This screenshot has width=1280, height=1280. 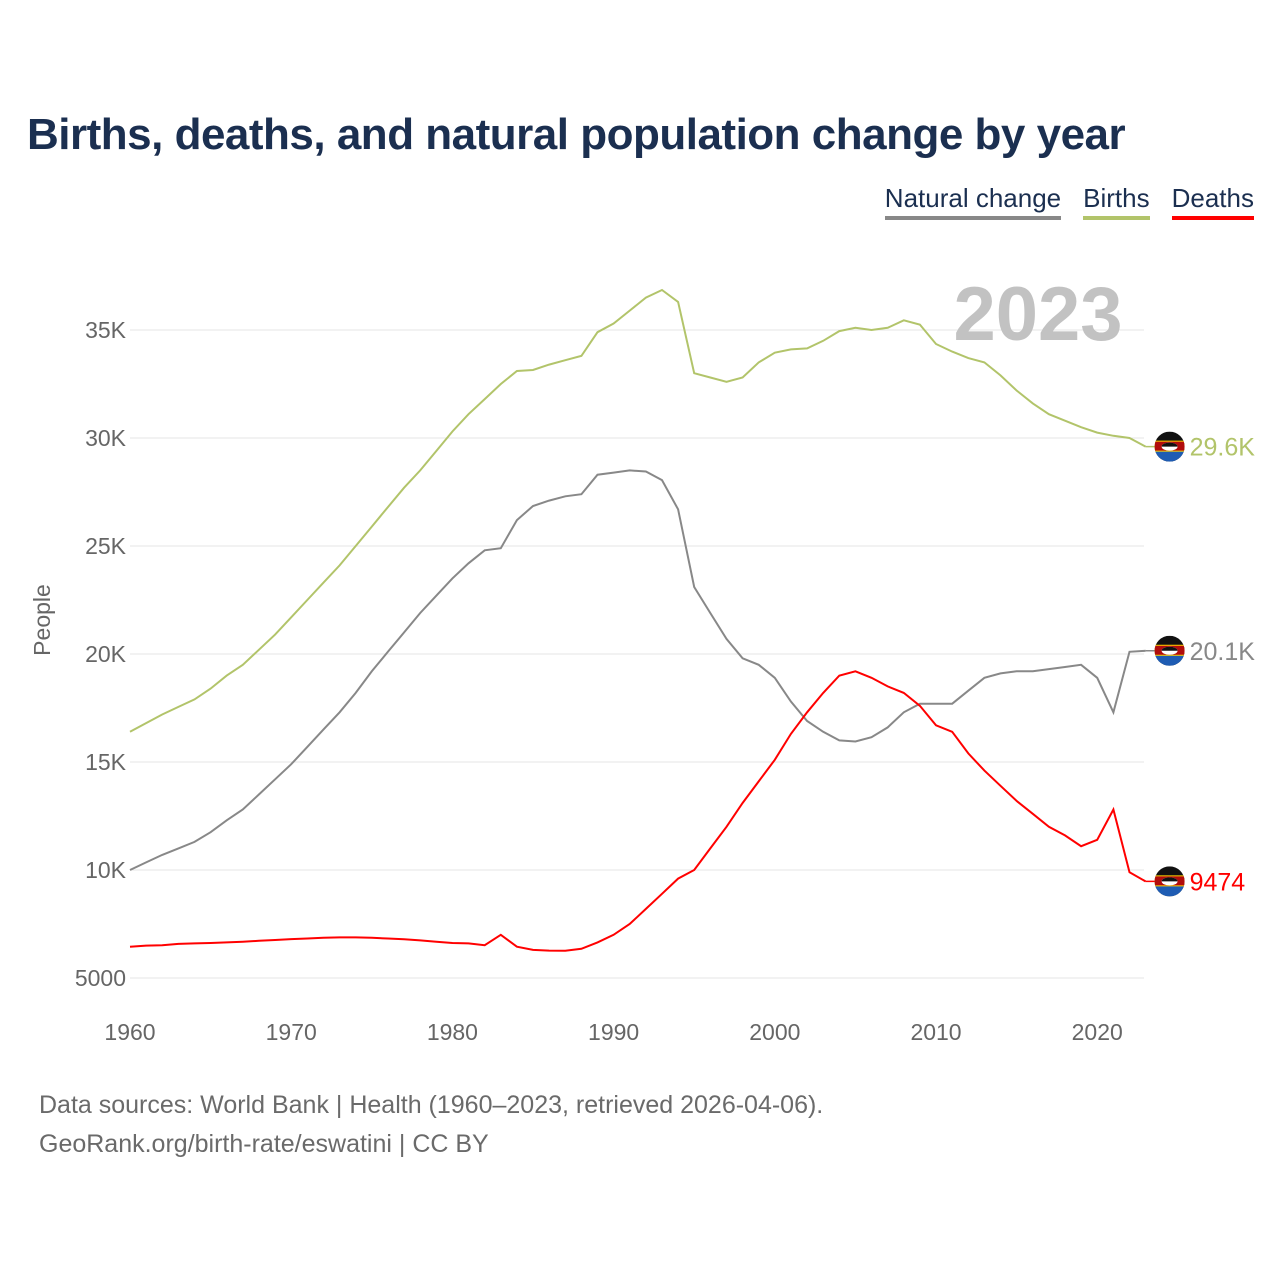 What do you see at coordinates (106, 438) in the screenshot?
I see `y-tick-label: 30K` at bounding box center [106, 438].